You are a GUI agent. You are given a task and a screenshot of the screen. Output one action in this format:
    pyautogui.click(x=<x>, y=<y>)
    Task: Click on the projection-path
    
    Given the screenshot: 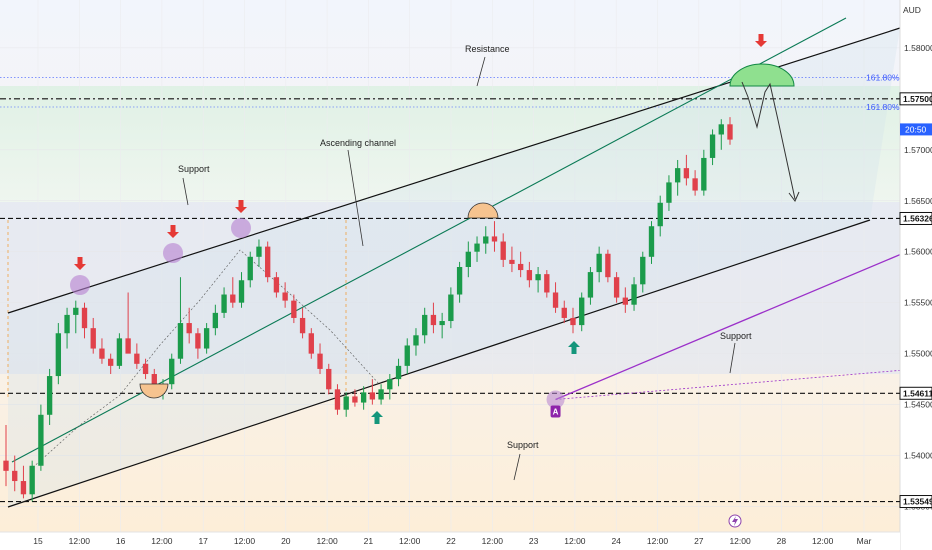 What is the action you would take?
    pyautogui.click(x=768, y=140)
    